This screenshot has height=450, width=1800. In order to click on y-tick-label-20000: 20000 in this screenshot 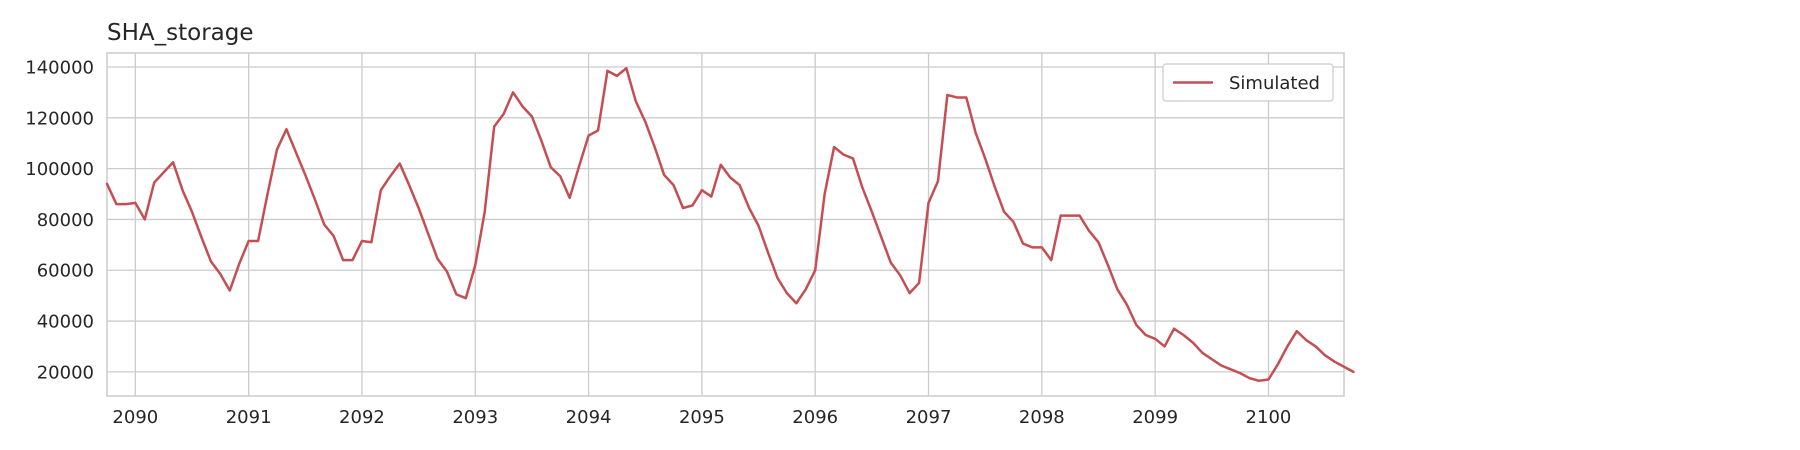, I will do `click(65, 372)`.